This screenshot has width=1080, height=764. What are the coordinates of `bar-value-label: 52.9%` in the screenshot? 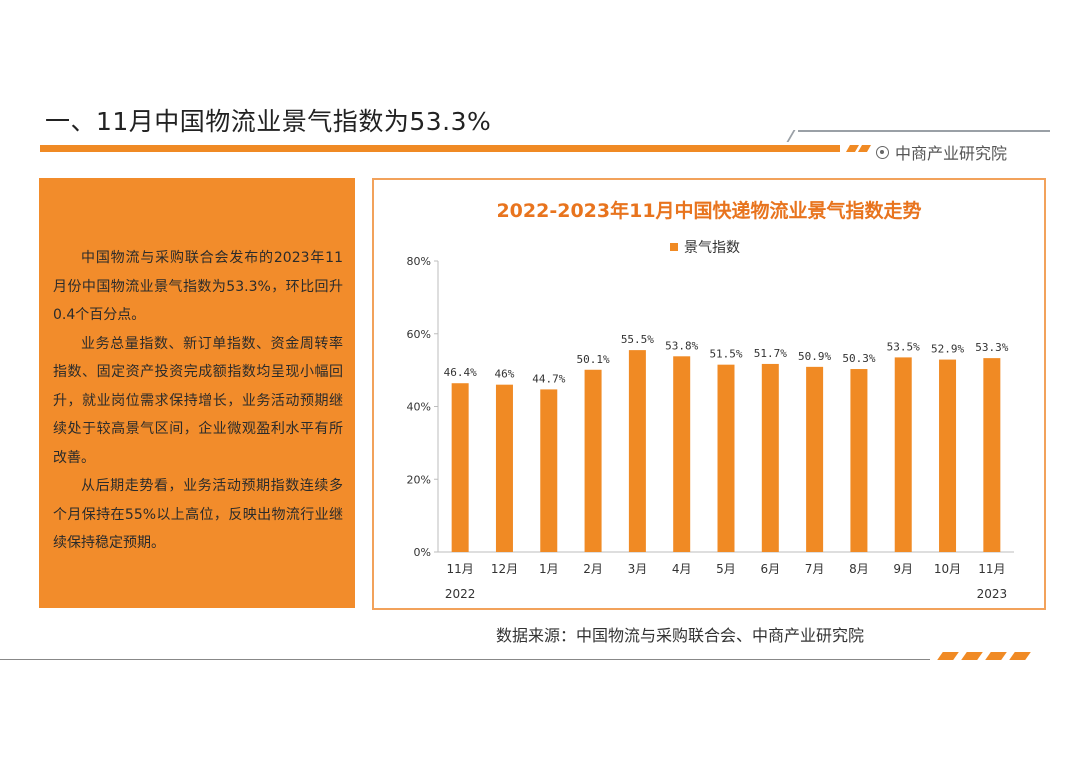 It's located at (947, 349).